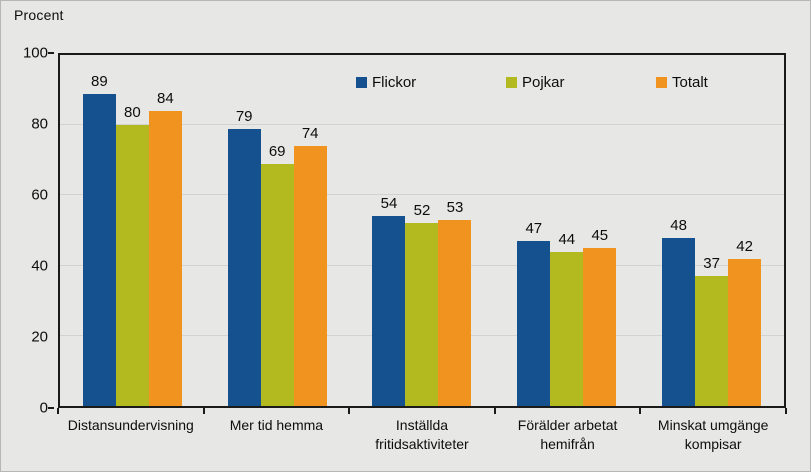  Describe the element at coordinates (567, 434) in the screenshot. I see `x-category-label: Förälder arbetat hemifrån` at that location.